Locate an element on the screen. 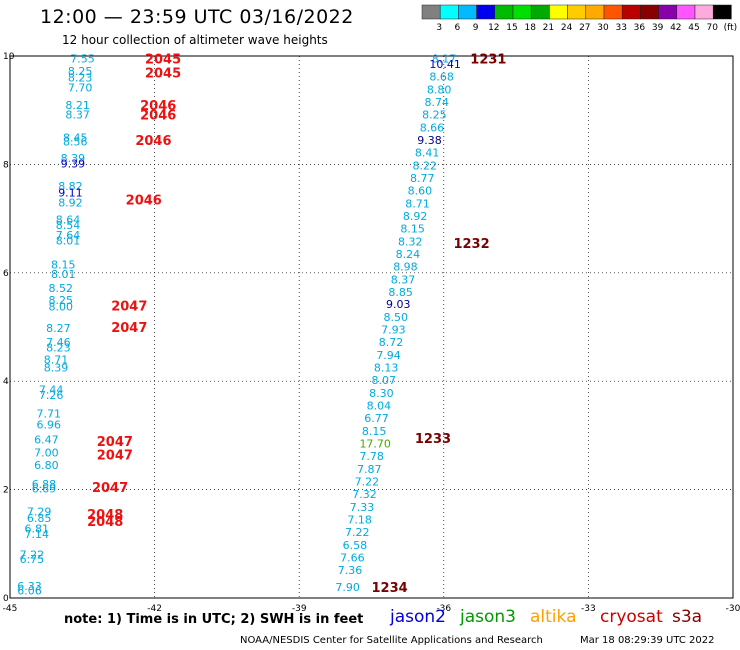  wave-height-value: 7.18 is located at coordinates (359, 519).